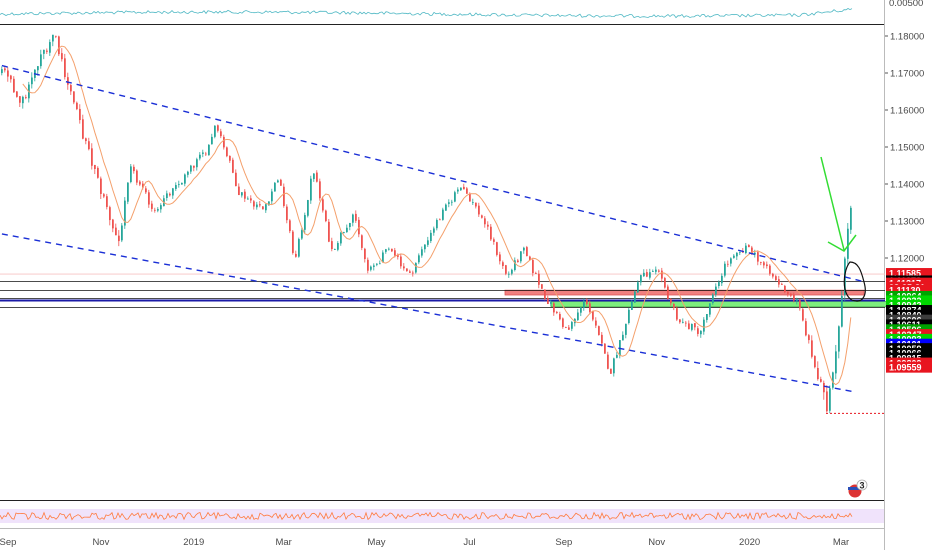  What do you see at coordinates (862, 485) in the screenshot?
I see `events-count-badge` at bounding box center [862, 485].